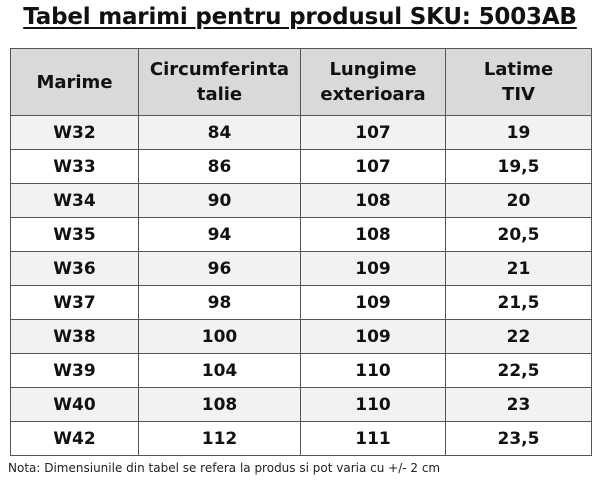 Image resolution: width=600 pixels, height=480 pixels. Describe the element at coordinates (74, 234) in the screenshot. I see `cell-size: W35` at that location.